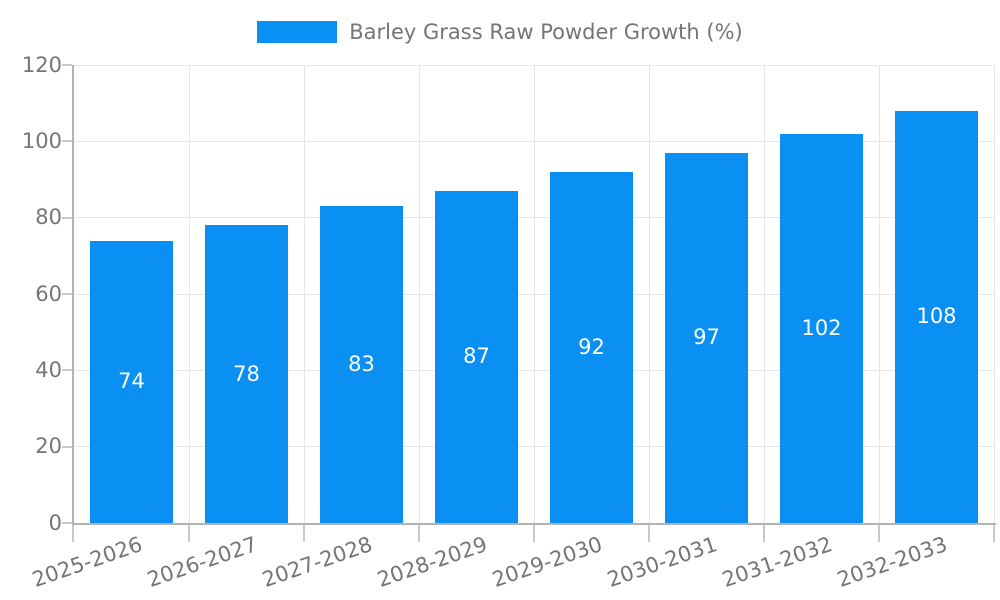 Image resolution: width=1000 pixels, height=600 pixels. What do you see at coordinates (432, 562) in the screenshot?
I see `x-axis-category-label: 2028-2029` at bounding box center [432, 562].